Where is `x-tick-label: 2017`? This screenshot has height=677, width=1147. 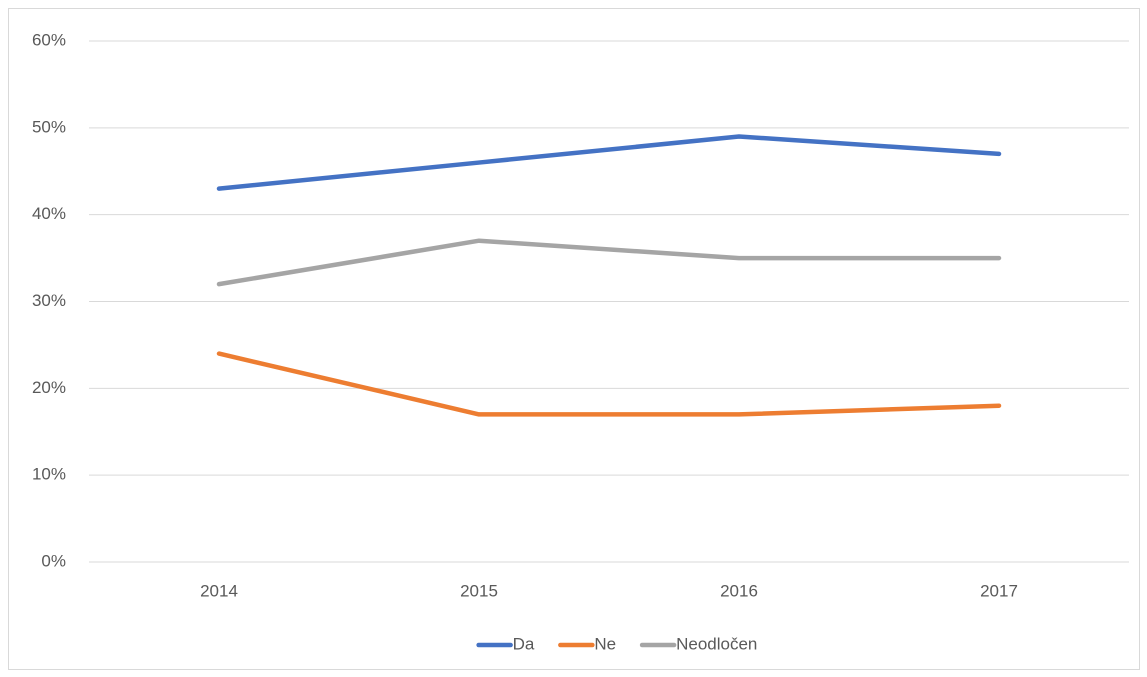 x-tick-label: 2017 is located at coordinates (999, 590).